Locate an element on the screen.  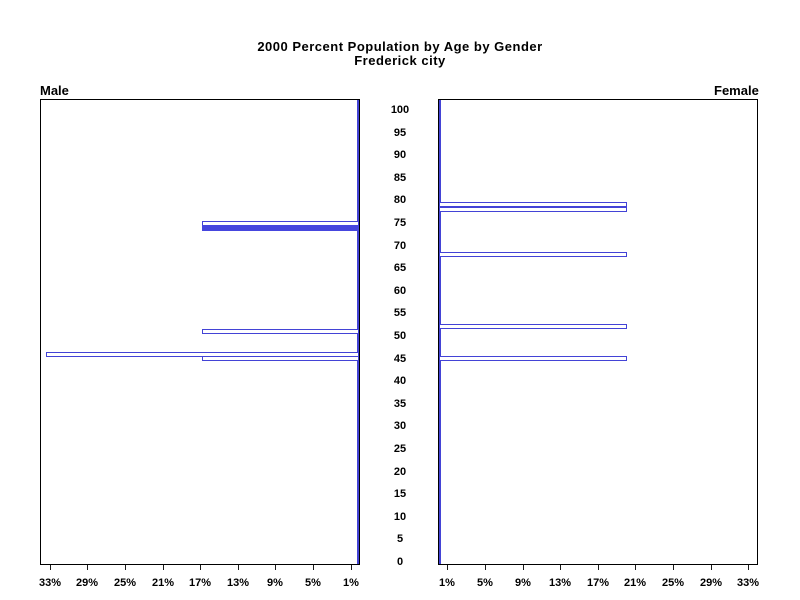
age-axis-label-80: 80 is located at coordinates (400, 200).